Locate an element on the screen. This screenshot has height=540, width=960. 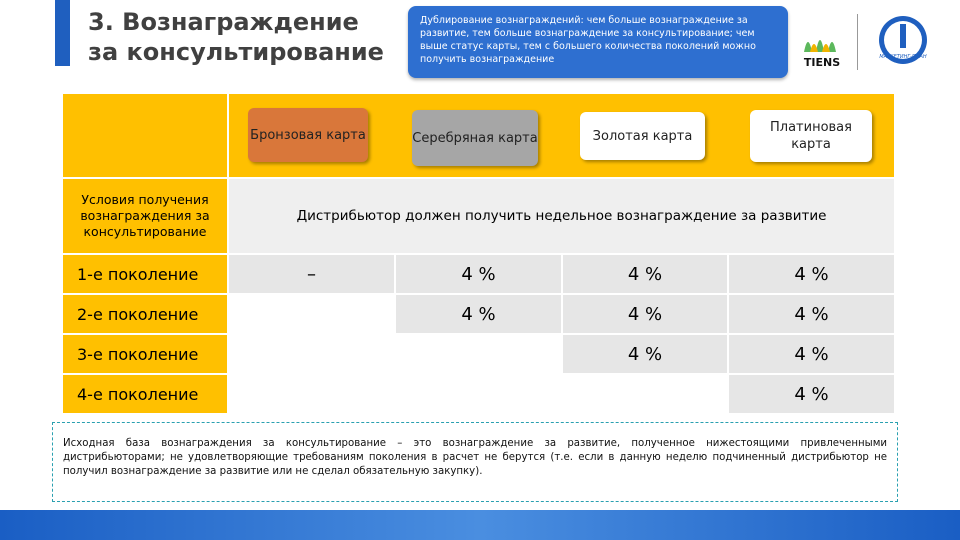
row-label: 4-е поколение is located at coordinates (145, 394).